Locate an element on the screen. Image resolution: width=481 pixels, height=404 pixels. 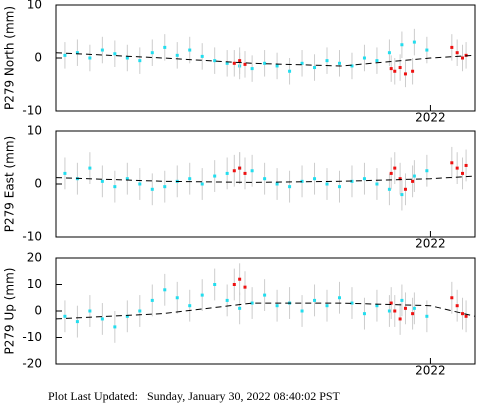
footer-value: Sunday, January 30, 2022 08:40:02 PST is located at coordinates (244, 396).